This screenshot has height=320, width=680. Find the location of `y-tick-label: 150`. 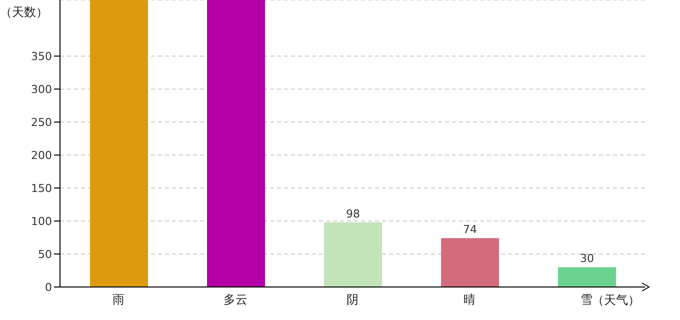

y-tick-label: 150 is located at coordinates (41, 188).